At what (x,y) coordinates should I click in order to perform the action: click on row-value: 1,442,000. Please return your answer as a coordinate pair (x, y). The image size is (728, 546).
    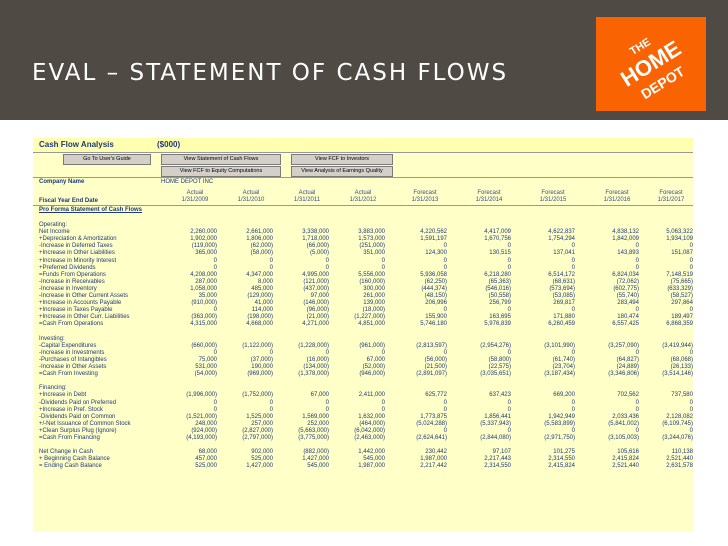
    Looking at the image, I should click on (371, 452).